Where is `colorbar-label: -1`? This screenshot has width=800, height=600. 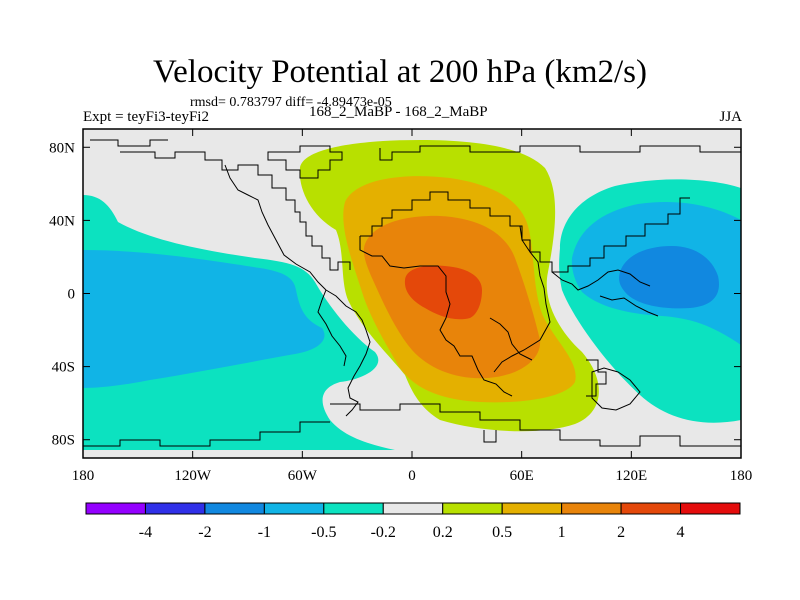
colorbar-label: -1 is located at coordinates (264, 532).